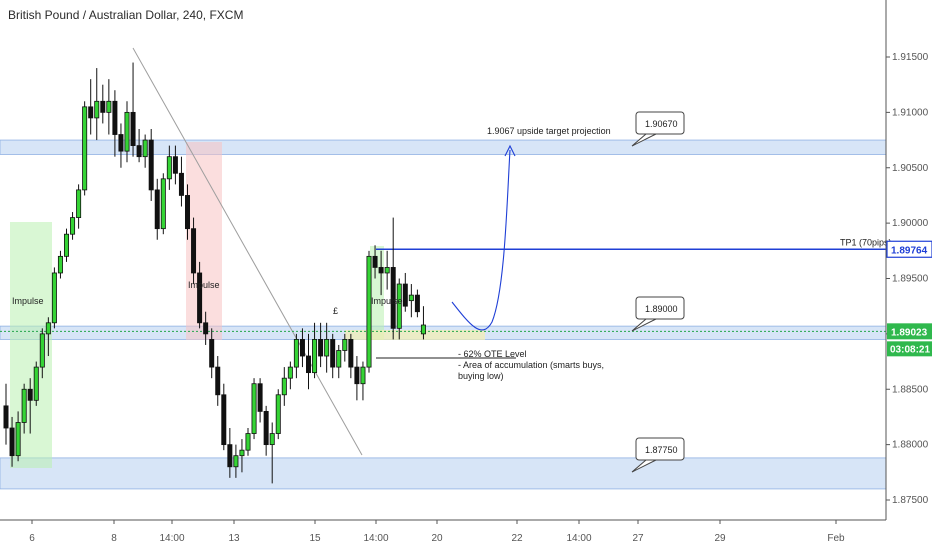  What do you see at coordinates (720, 538) in the screenshot?
I see `x-tick-label: 29` at bounding box center [720, 538].